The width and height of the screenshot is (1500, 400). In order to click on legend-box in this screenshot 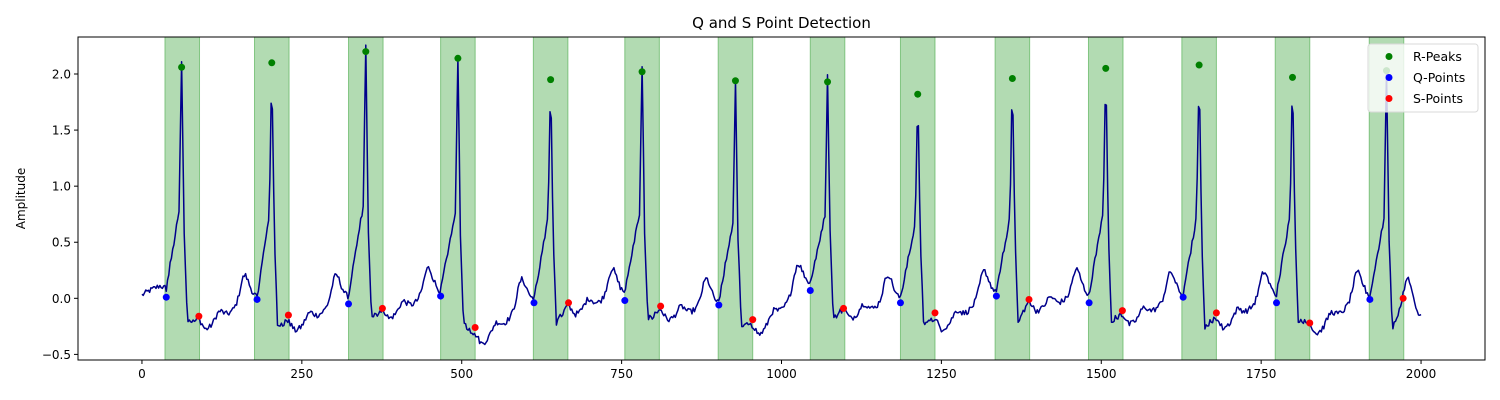, I will do `click(1423, 78)`.